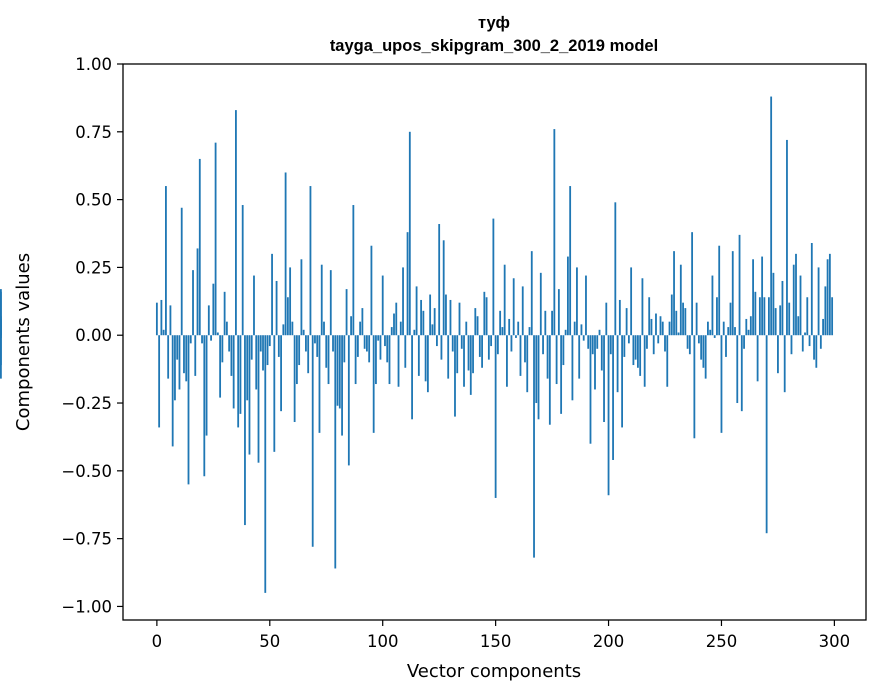 This screenshot has width=880, height=696. Describe the element at coordinates (609, 641) in the screenshot. I see `x-tick-label: 200` at that location.